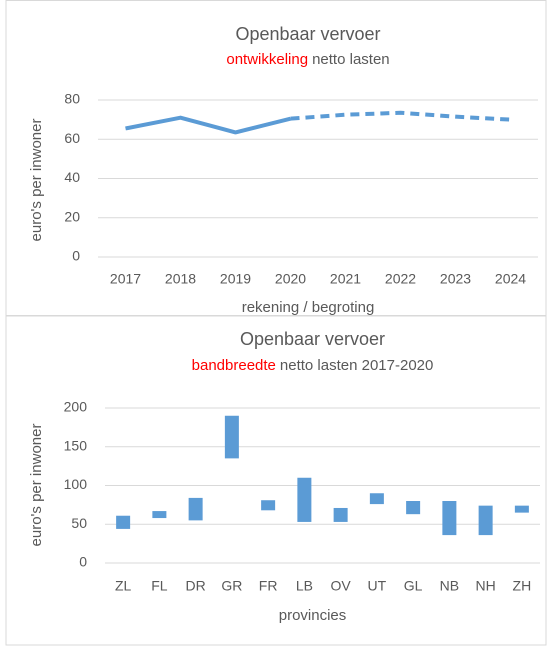 Image resolution: width=556 pixels, height=646 pixels. I want to click on x-tick-label: 2020, so click(290, 279).